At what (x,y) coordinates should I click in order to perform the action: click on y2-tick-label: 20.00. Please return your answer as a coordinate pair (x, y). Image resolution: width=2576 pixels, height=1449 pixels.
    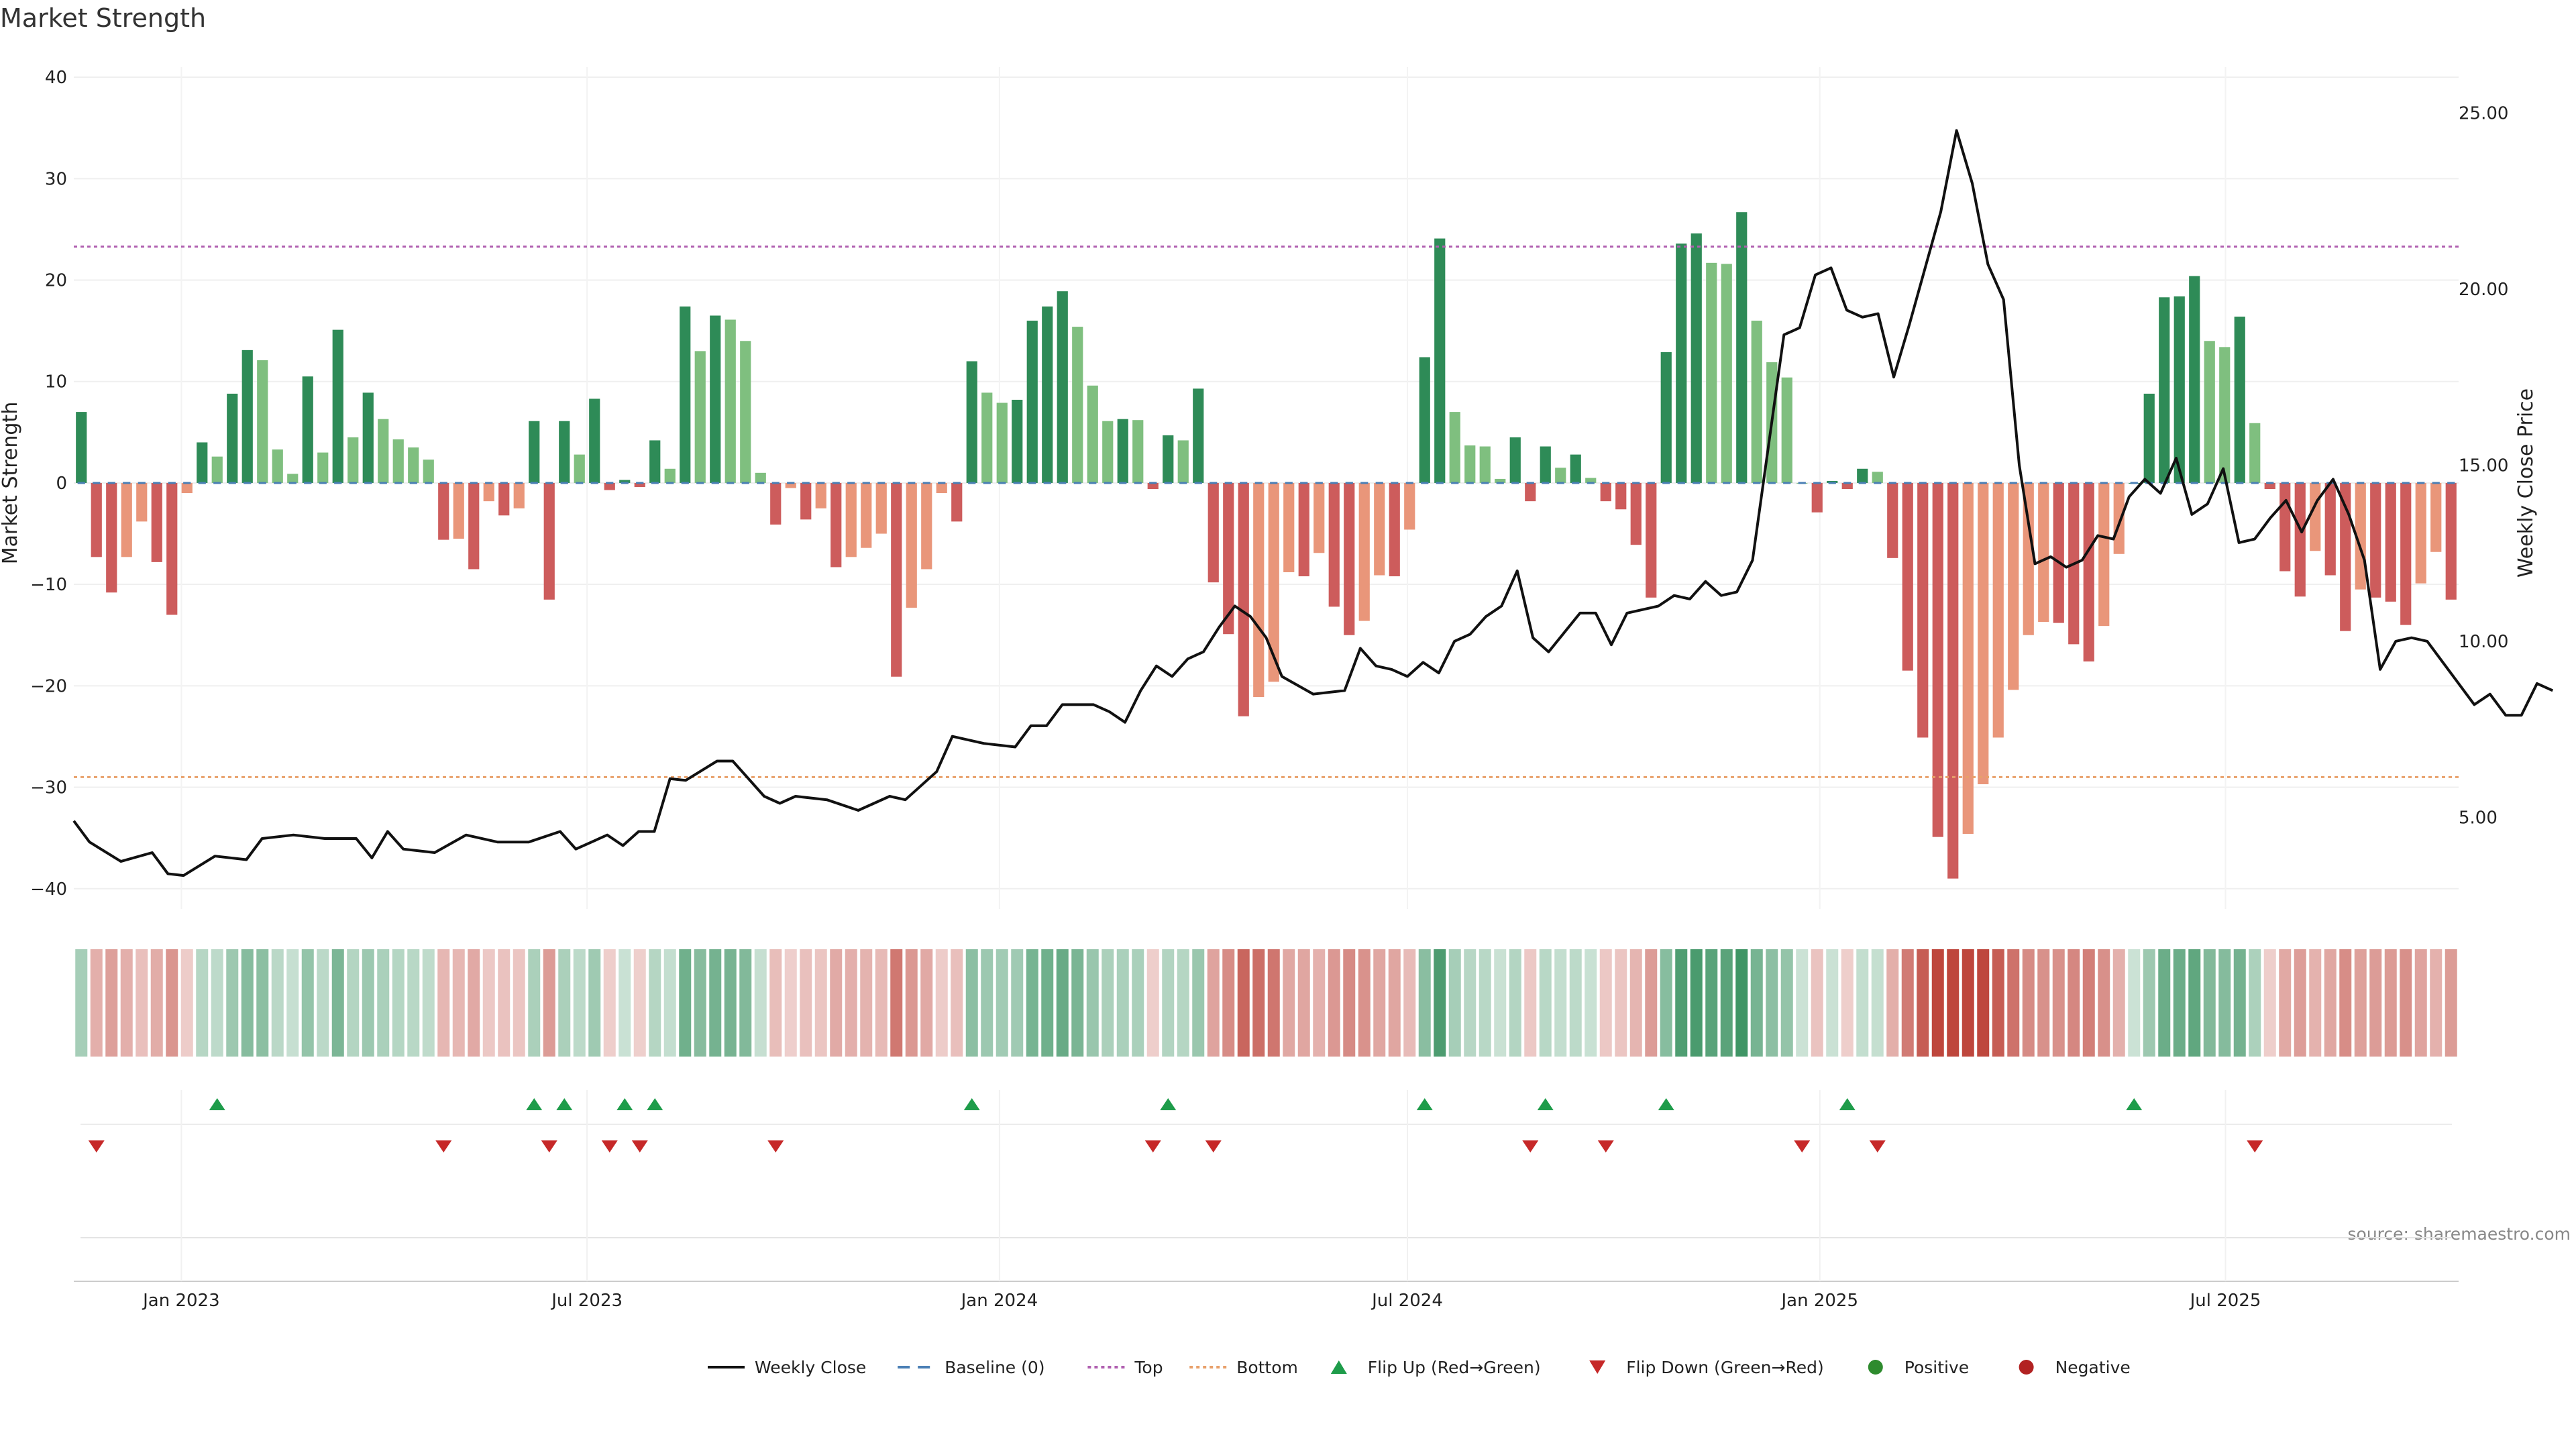
    Looking at the image, I should click on (2483, 290).